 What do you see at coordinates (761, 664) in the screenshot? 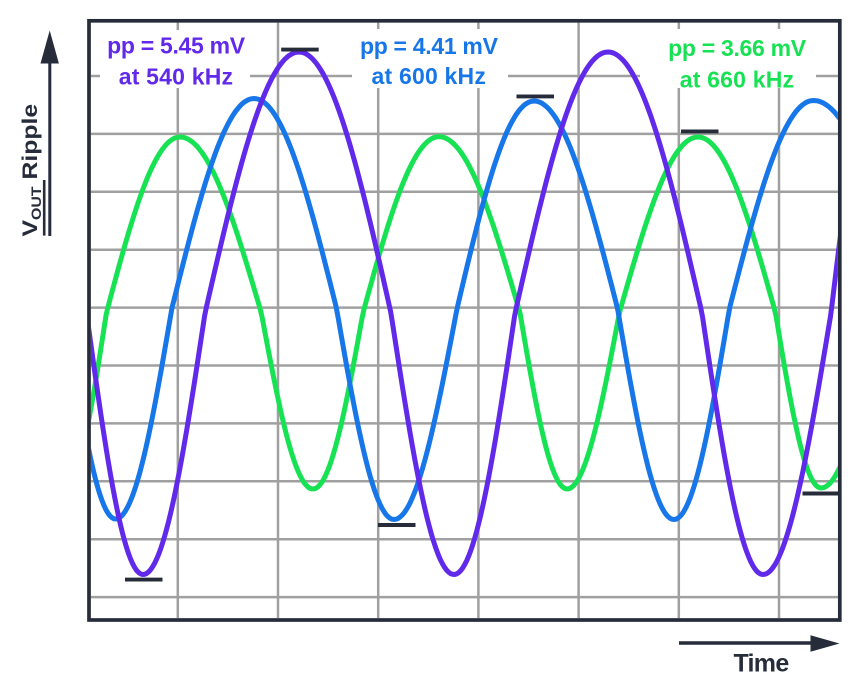
I see `svg-text: Time` at bounding box center [761, 664].